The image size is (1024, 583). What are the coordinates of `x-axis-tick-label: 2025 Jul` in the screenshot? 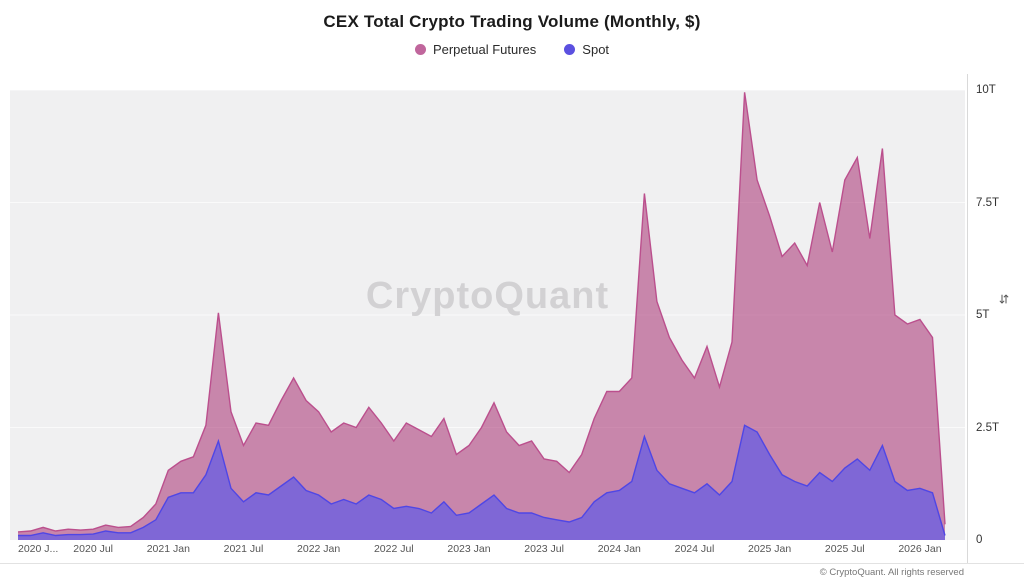 It's located at (844, 549).